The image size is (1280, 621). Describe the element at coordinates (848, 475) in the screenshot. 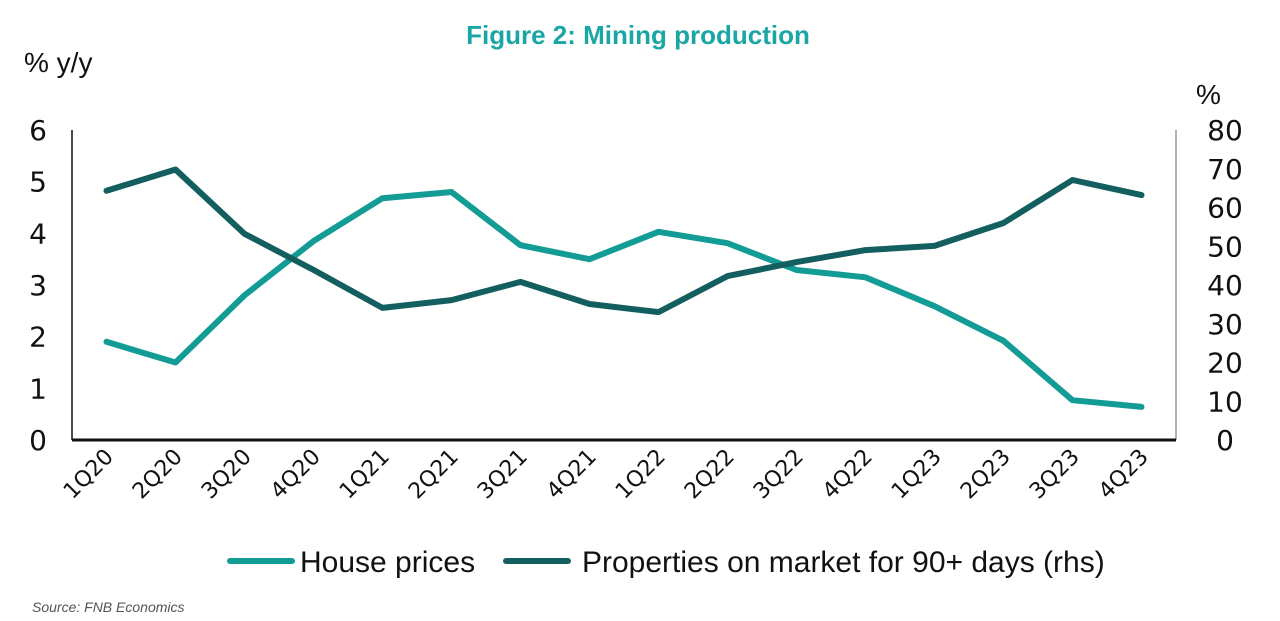

I see `x-tick-label: 4Q22` at that location.